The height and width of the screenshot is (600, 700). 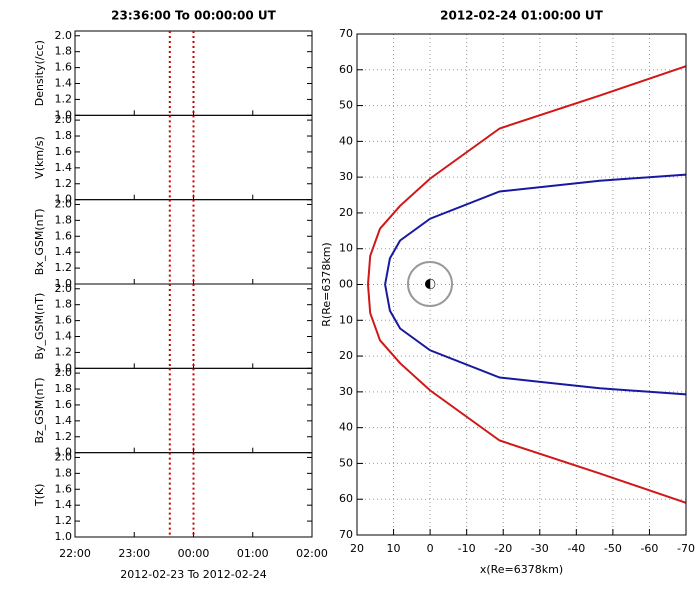 I want to click on chart-title: 23:36:00 To 00:00:00 UT, so click(x=194, y=16).